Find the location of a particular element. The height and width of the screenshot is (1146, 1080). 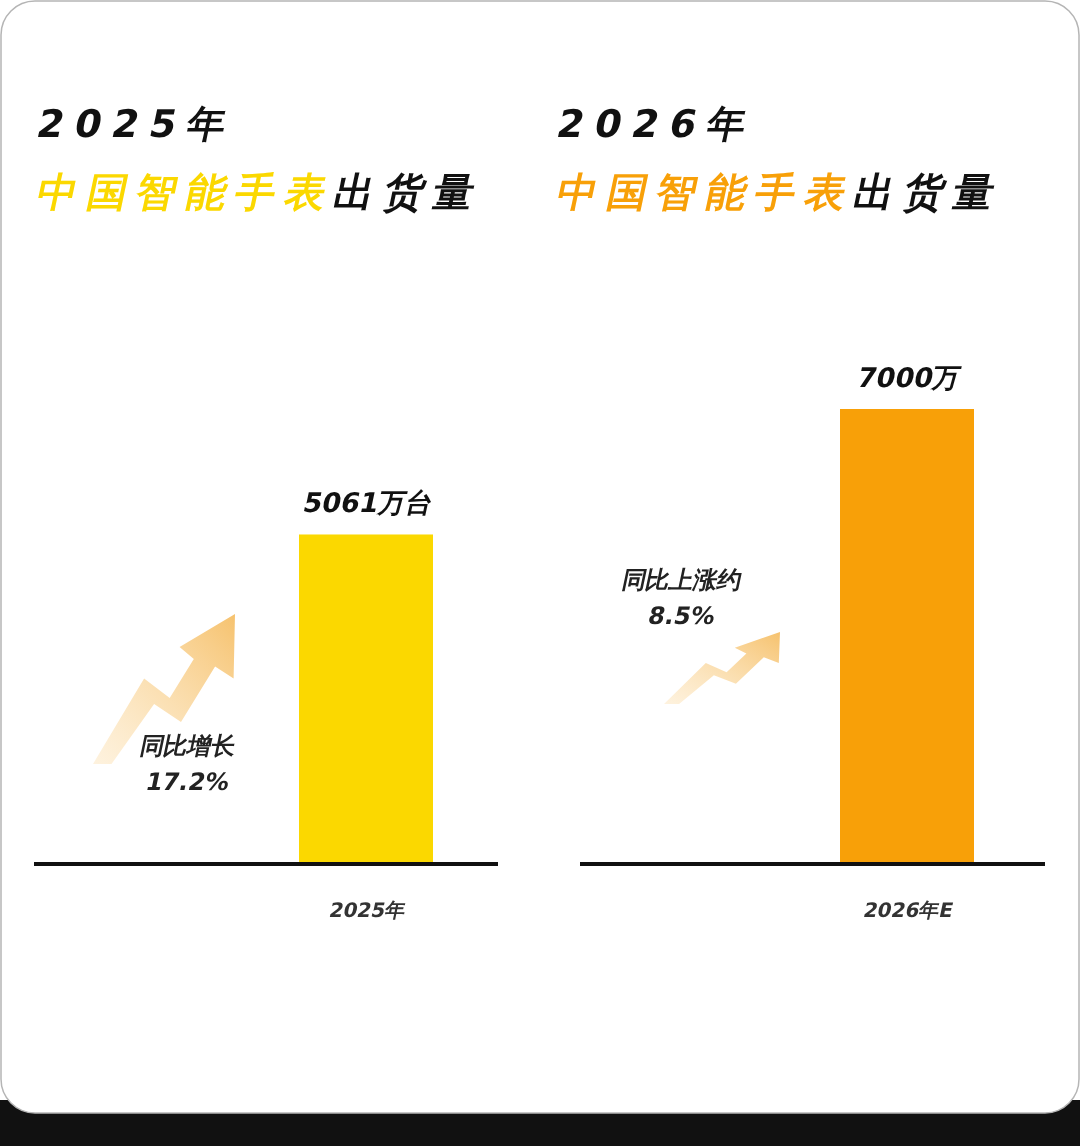

annotation: 同比增长 is located at coordinates (188, 745).